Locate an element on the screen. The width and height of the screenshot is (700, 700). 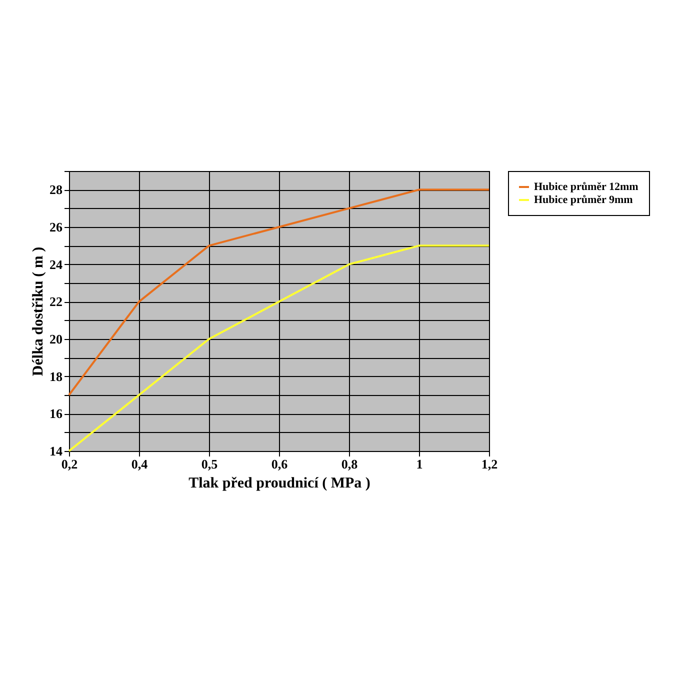
x-tick-label: 0,2 is located at coordinates (69, 464).